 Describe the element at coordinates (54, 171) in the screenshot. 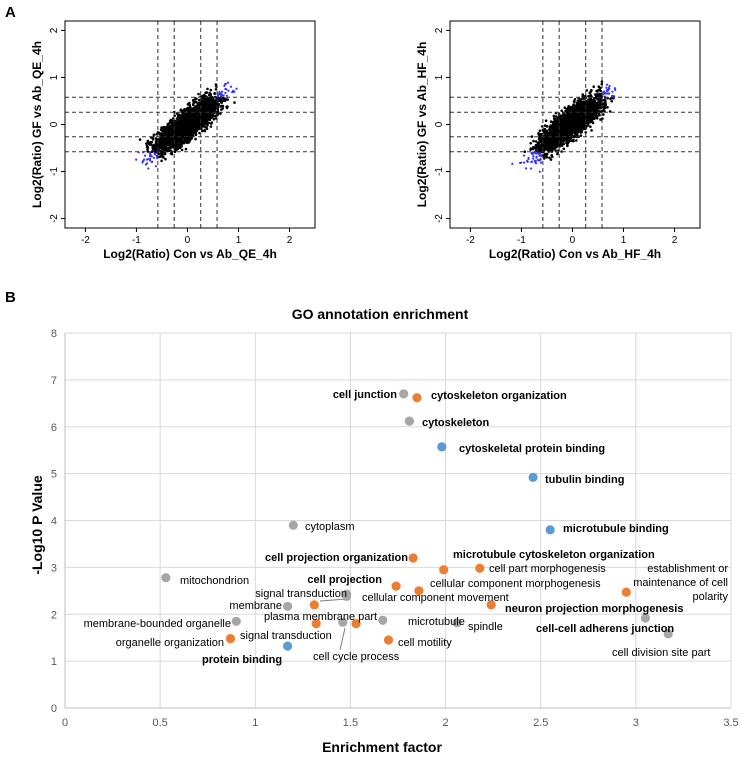

I see `y-tick-label: -1` at that location.